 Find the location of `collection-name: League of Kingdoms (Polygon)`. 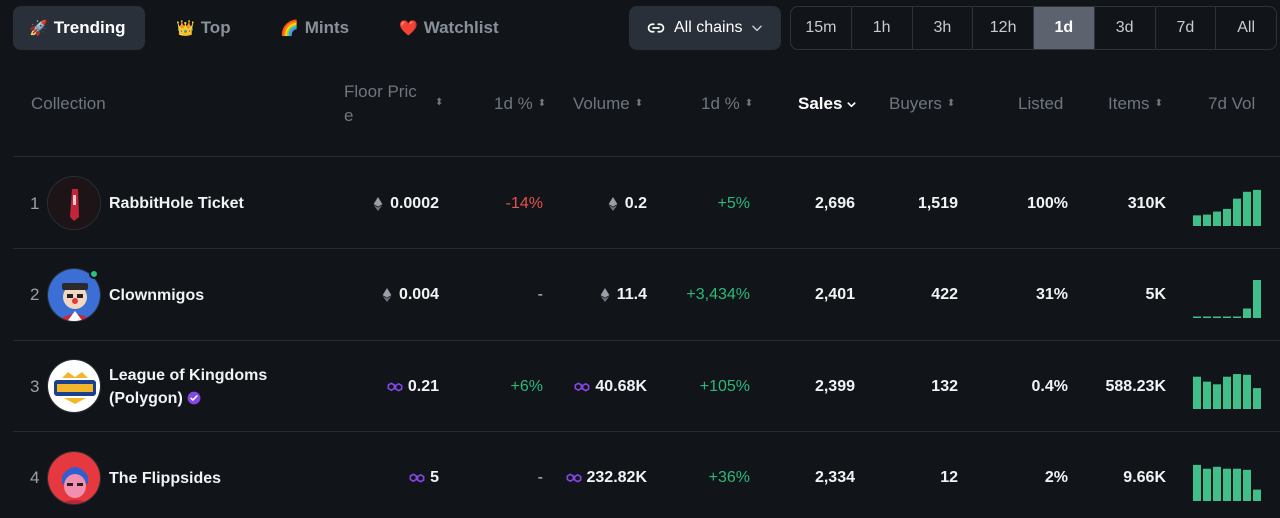

collection-name: League of Kingdoms (Polygon) is located at coordinates (188, 386).